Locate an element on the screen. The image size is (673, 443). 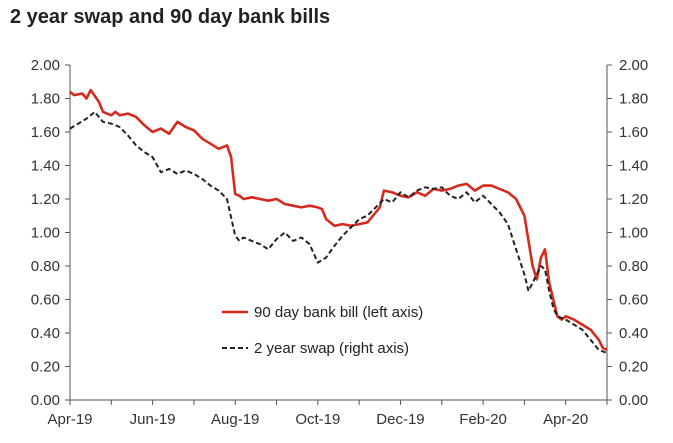
x-tick-label: Apr-19 is located at coordinates (69, 419).